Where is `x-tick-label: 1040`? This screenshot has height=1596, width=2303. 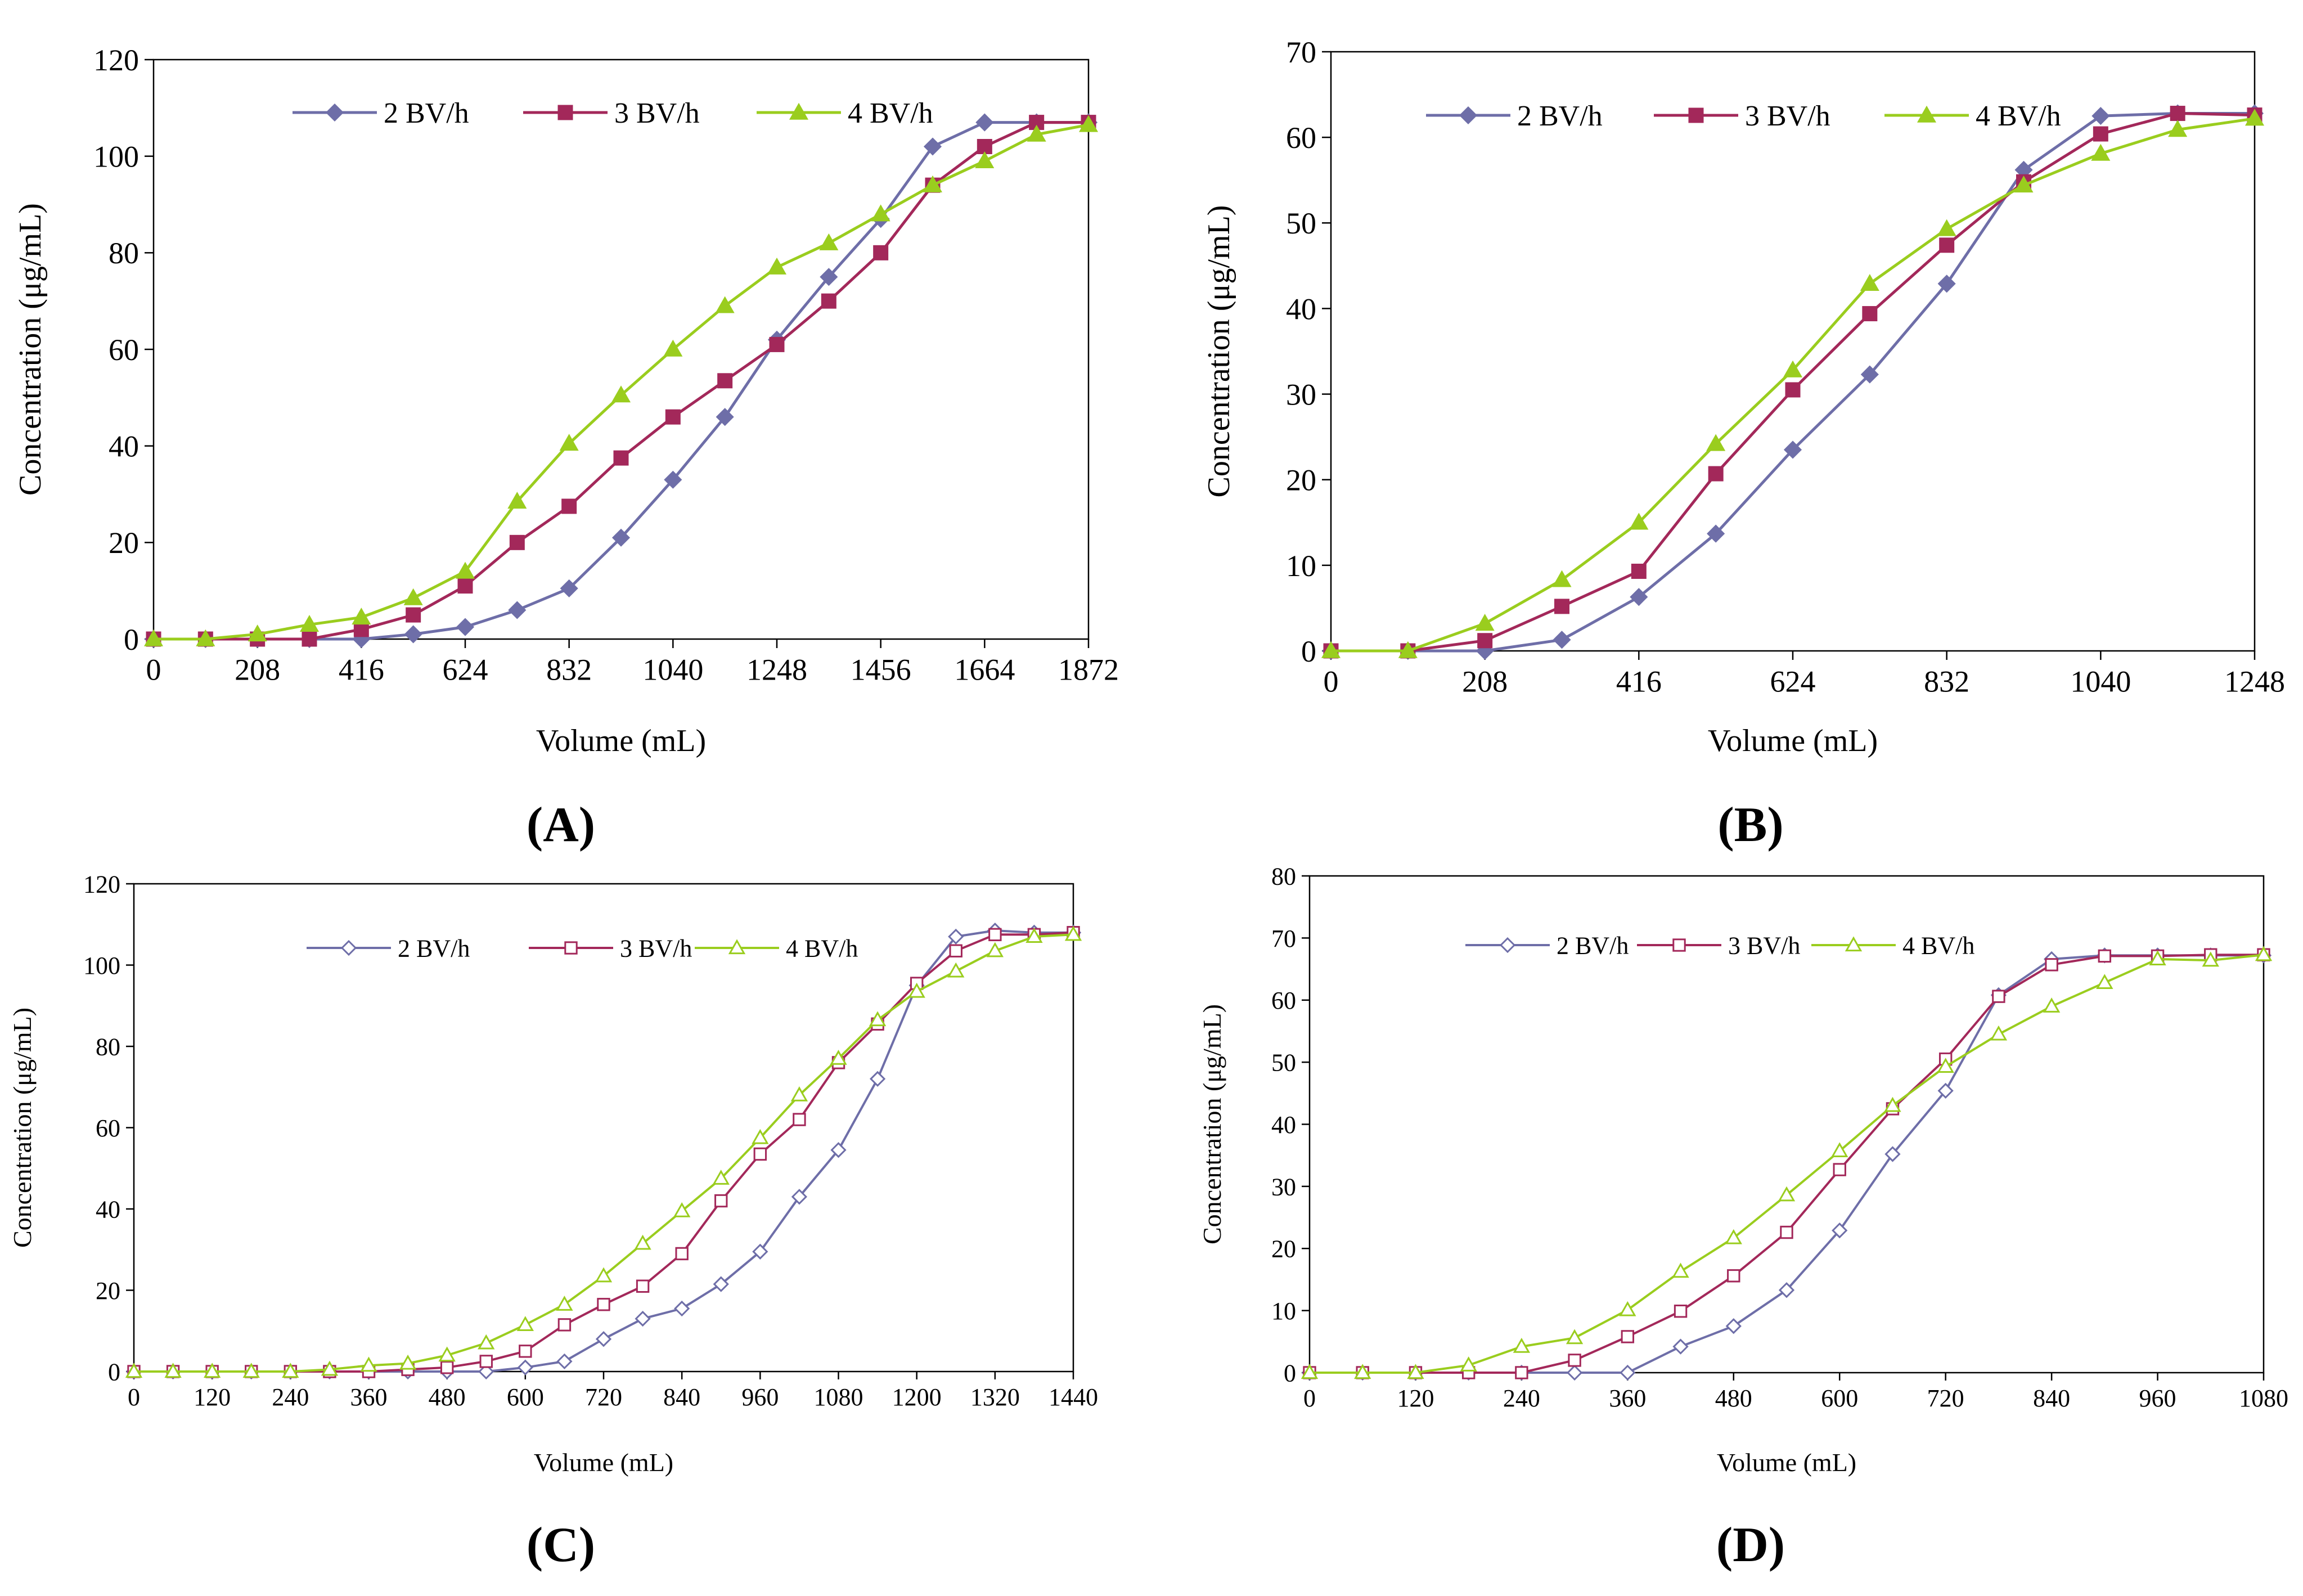
x-tick-label: 1040 is located at coordinates (672, 670).